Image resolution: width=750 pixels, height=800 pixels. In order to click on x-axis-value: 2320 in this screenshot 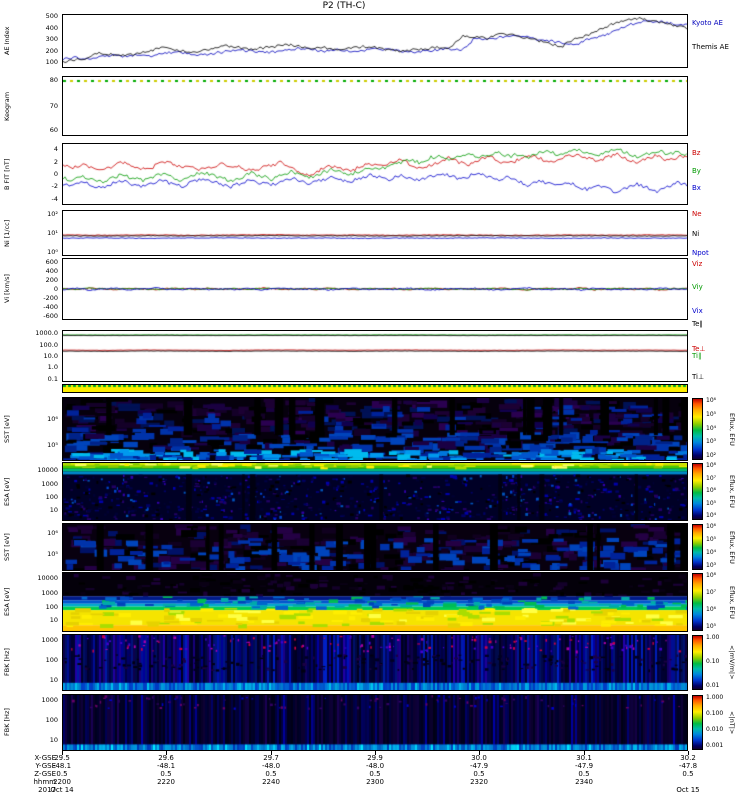, I will do `click(479, 782)`.